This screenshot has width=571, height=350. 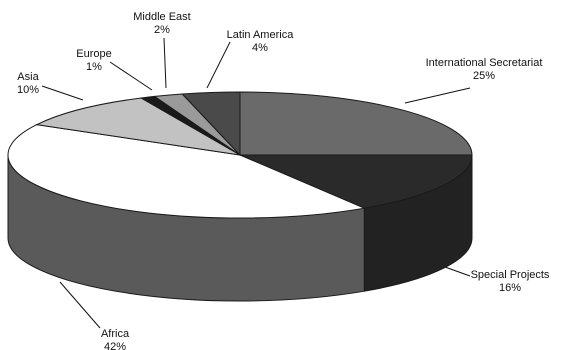 What do you see at coordinates (115, 334) in the screenshot?
I see `slice-label-name: Africa` at bounding box center [115, 334].